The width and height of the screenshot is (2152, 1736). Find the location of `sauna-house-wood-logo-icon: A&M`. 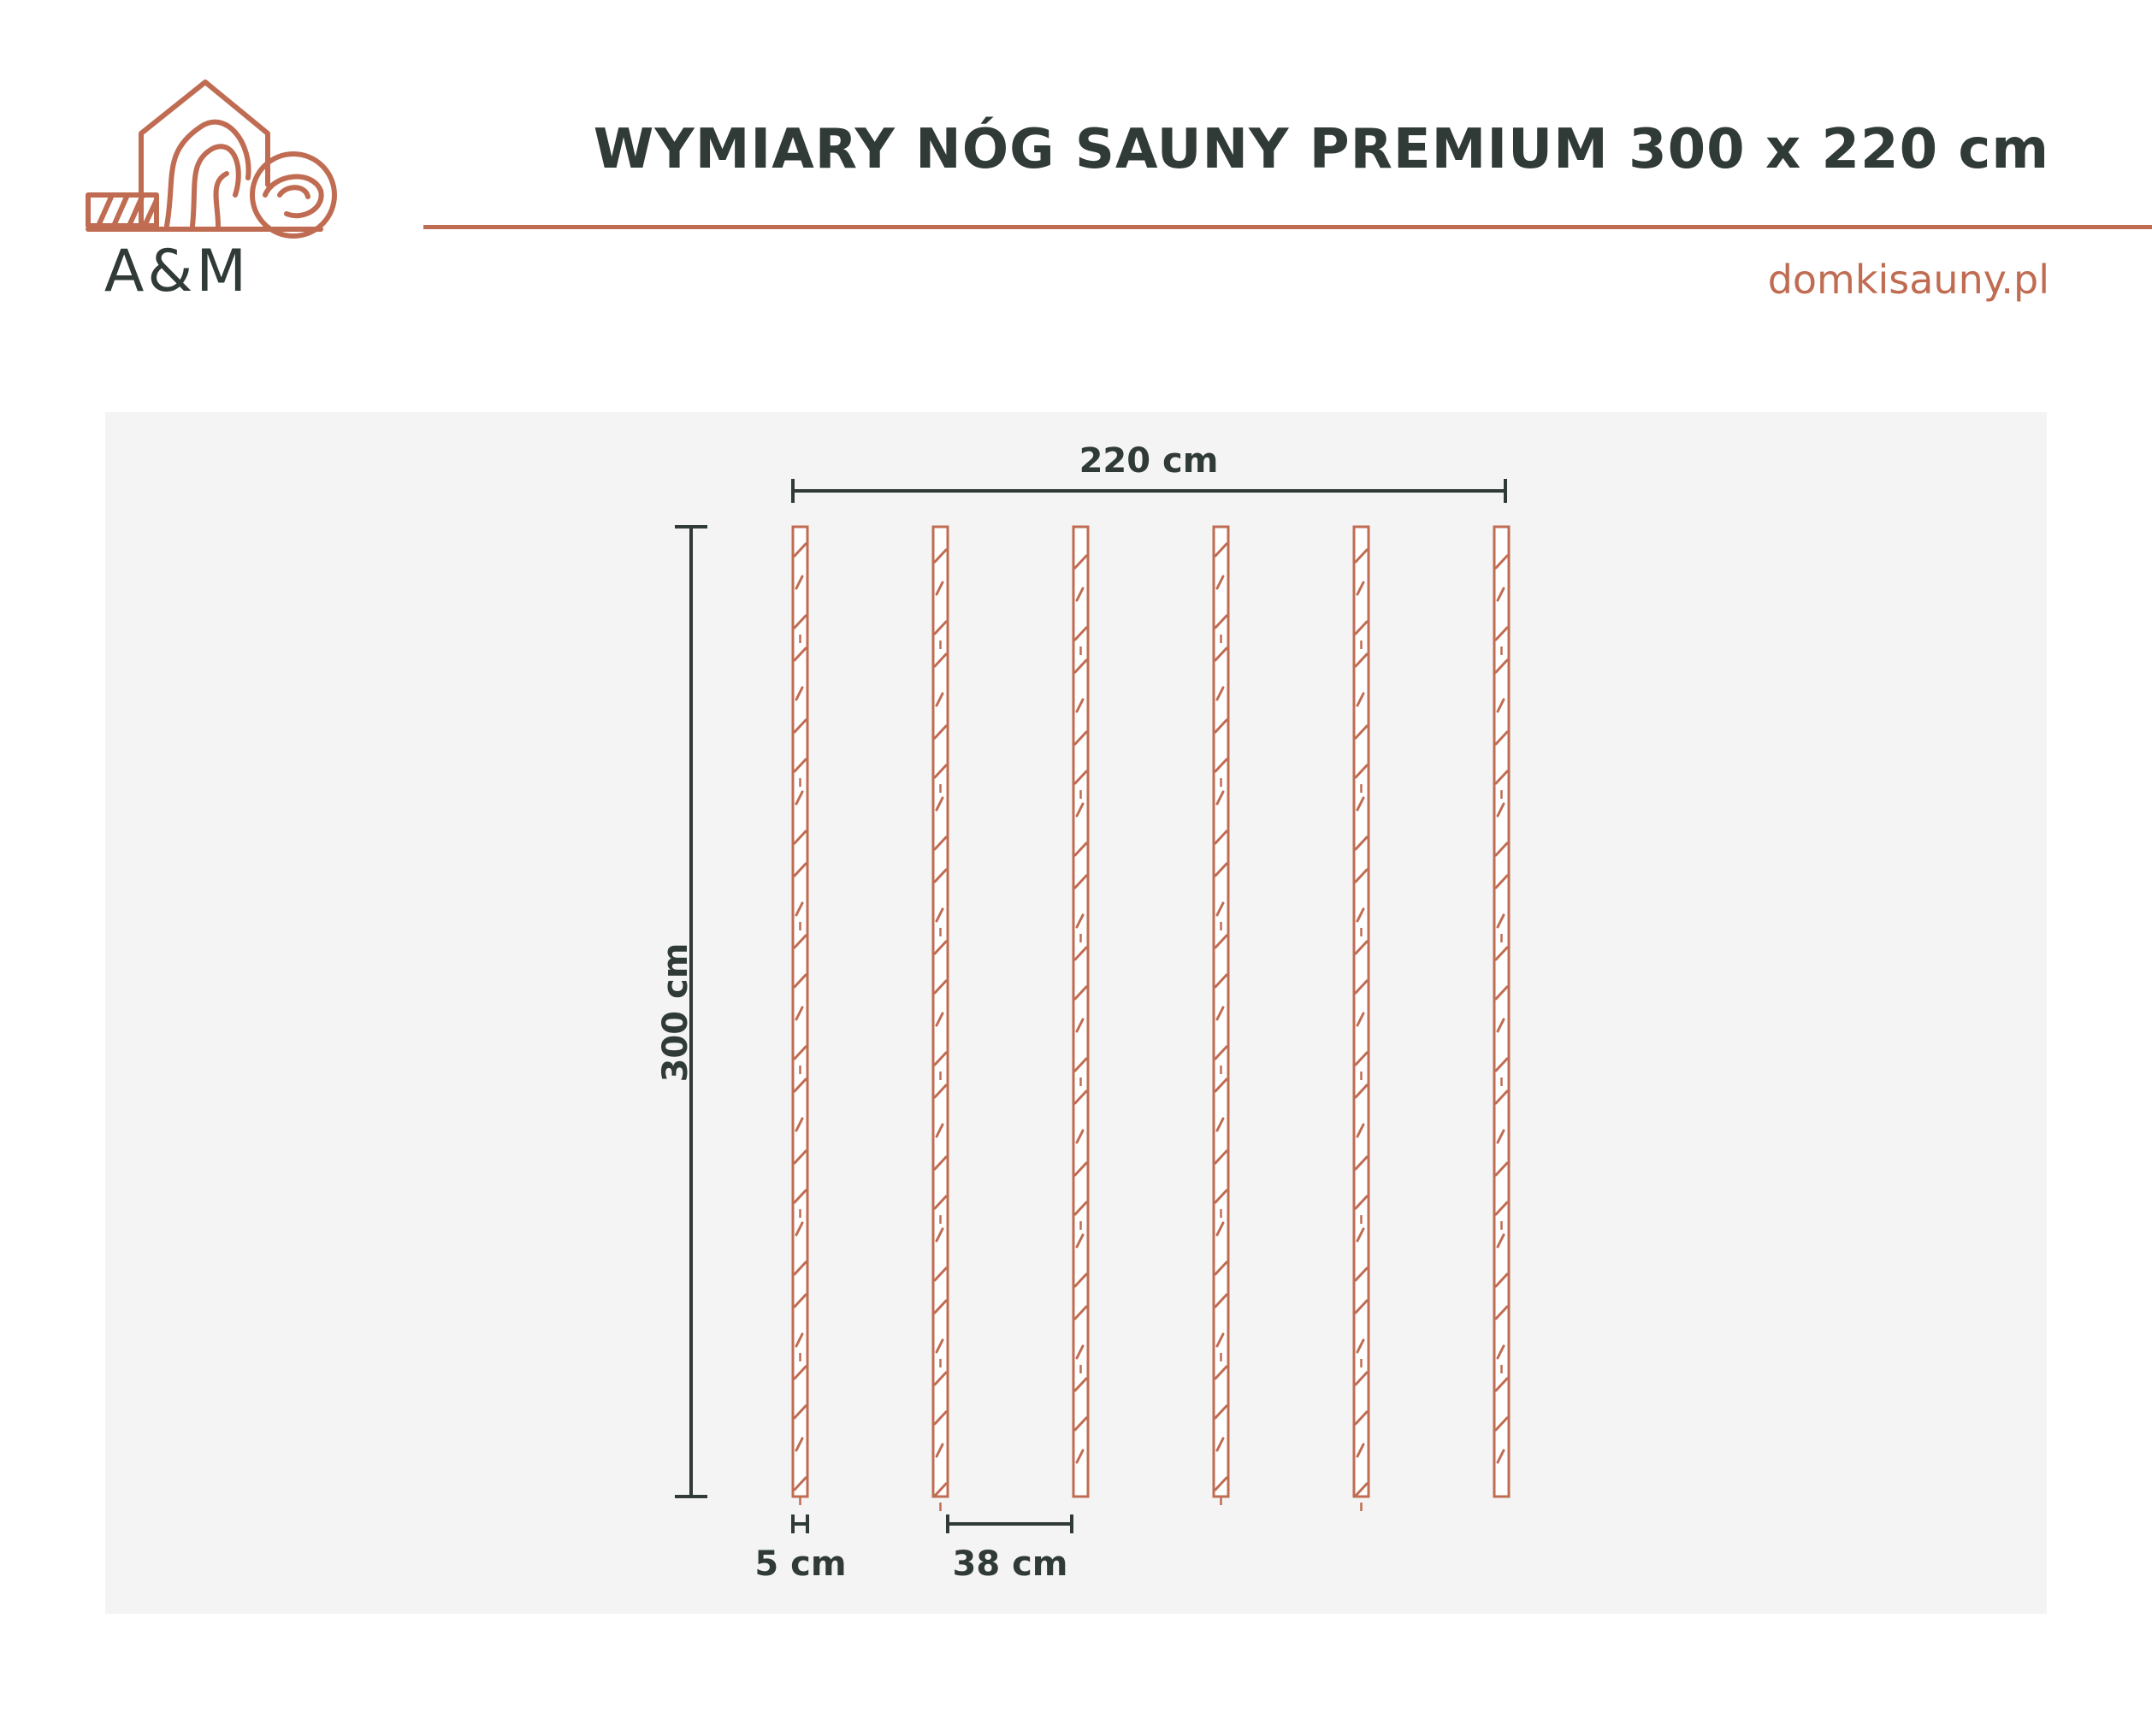

sauna-house-wood-logo-icon: A&M is located at coordinates (211, 193).